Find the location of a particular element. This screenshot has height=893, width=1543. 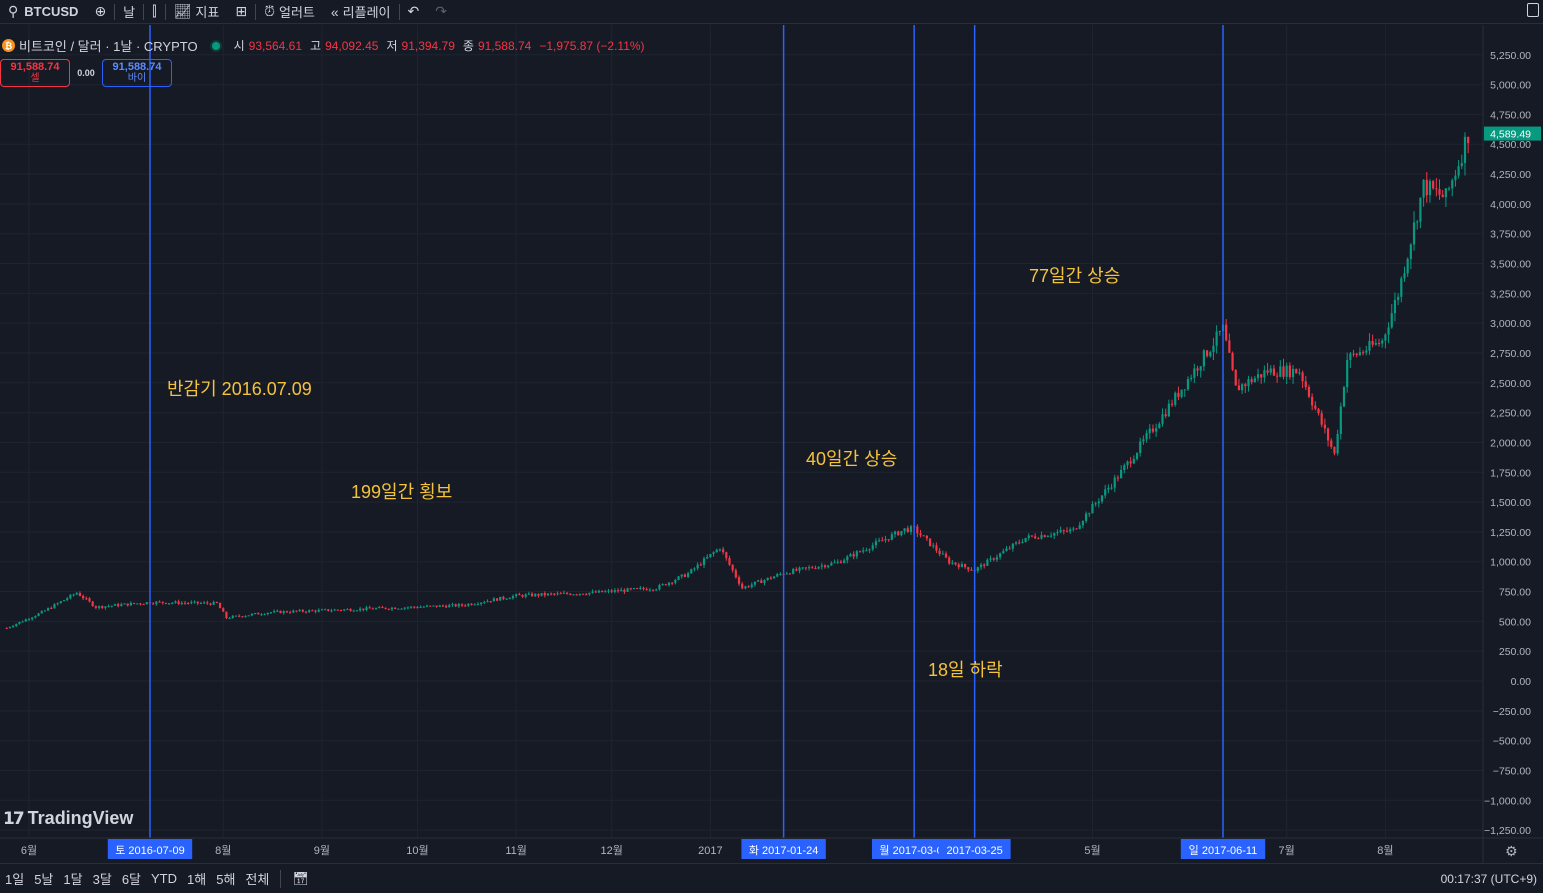

range-button-ytd: YTD is located at coordinates (164, 878).